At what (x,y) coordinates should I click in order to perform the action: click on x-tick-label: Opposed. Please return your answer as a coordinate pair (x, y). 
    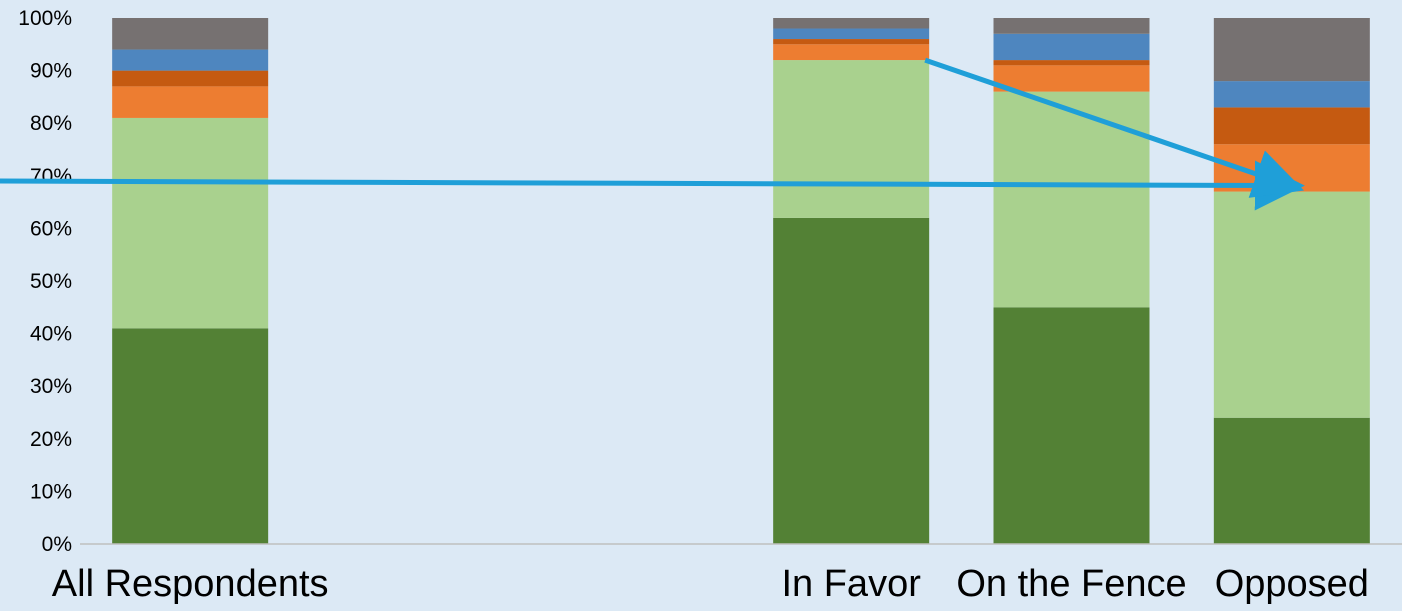
    Looking at the image, I should click on (1292, 584).